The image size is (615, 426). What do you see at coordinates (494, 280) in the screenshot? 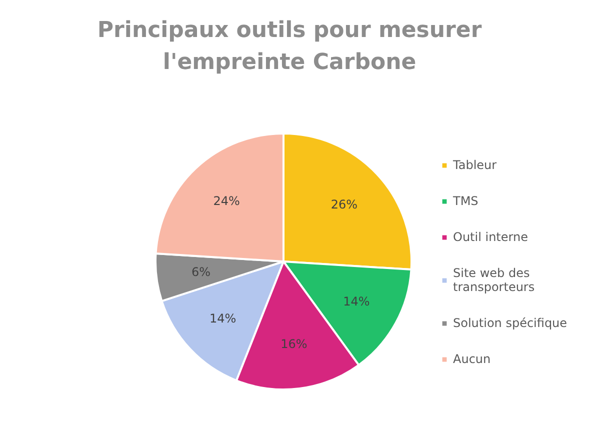
I see `legend-label: Site web des transporteurs` at bounding box center [494, 280].